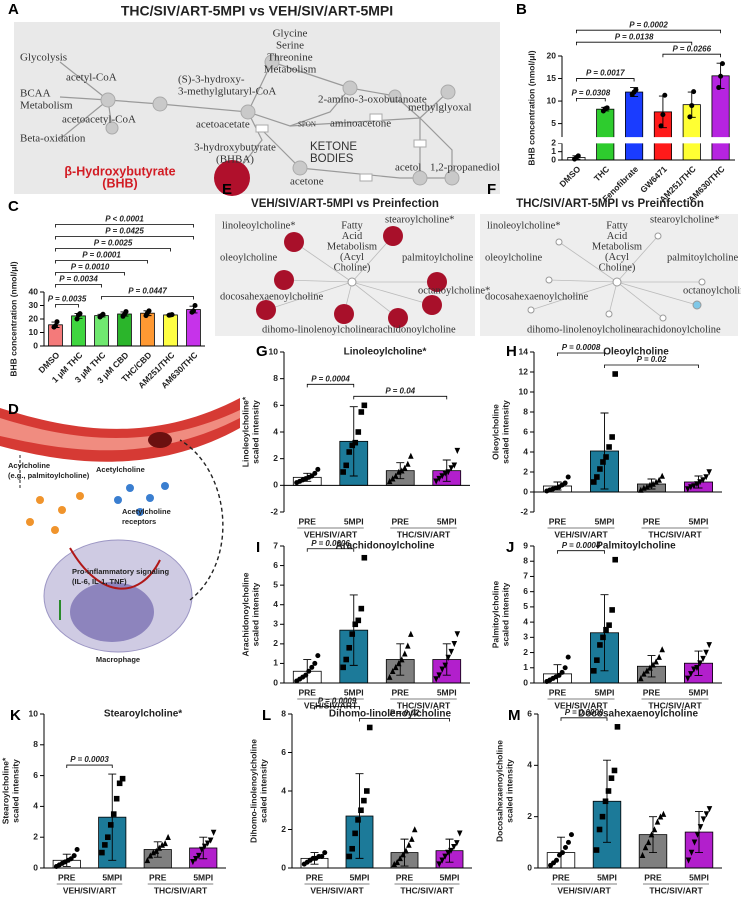  What do you see at coordinates (227, 189) in the screenshot?
I see `panel-letter: E` at bounding box center [227, 189].